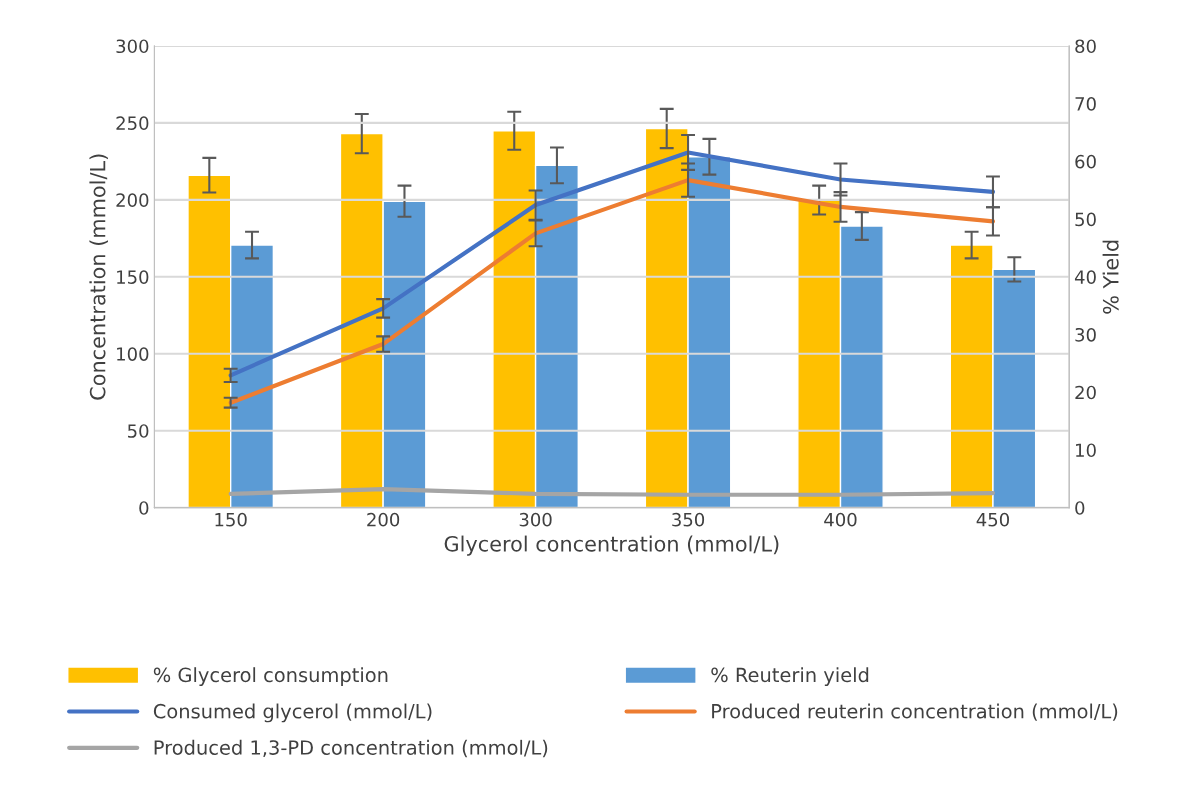  What do you see at coordinates (98, 277) in the screenshot?
I see `y-axis-title: Concentration (mmol/L)` at bounding box center [98, 277].